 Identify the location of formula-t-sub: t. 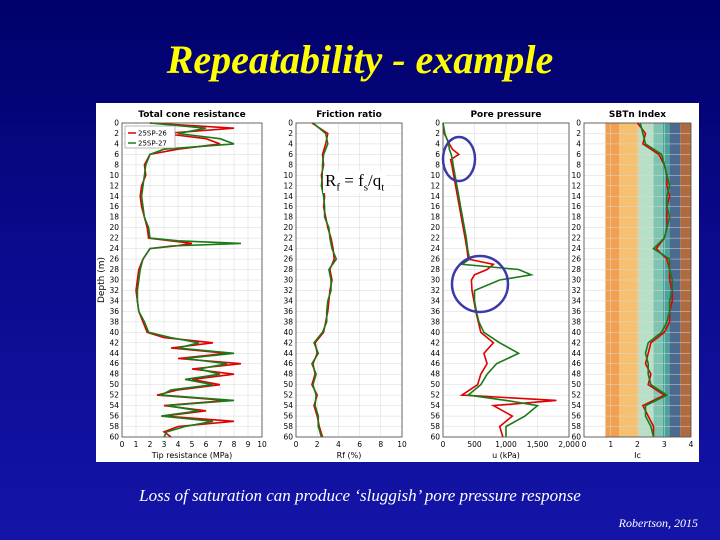
(383, 187).